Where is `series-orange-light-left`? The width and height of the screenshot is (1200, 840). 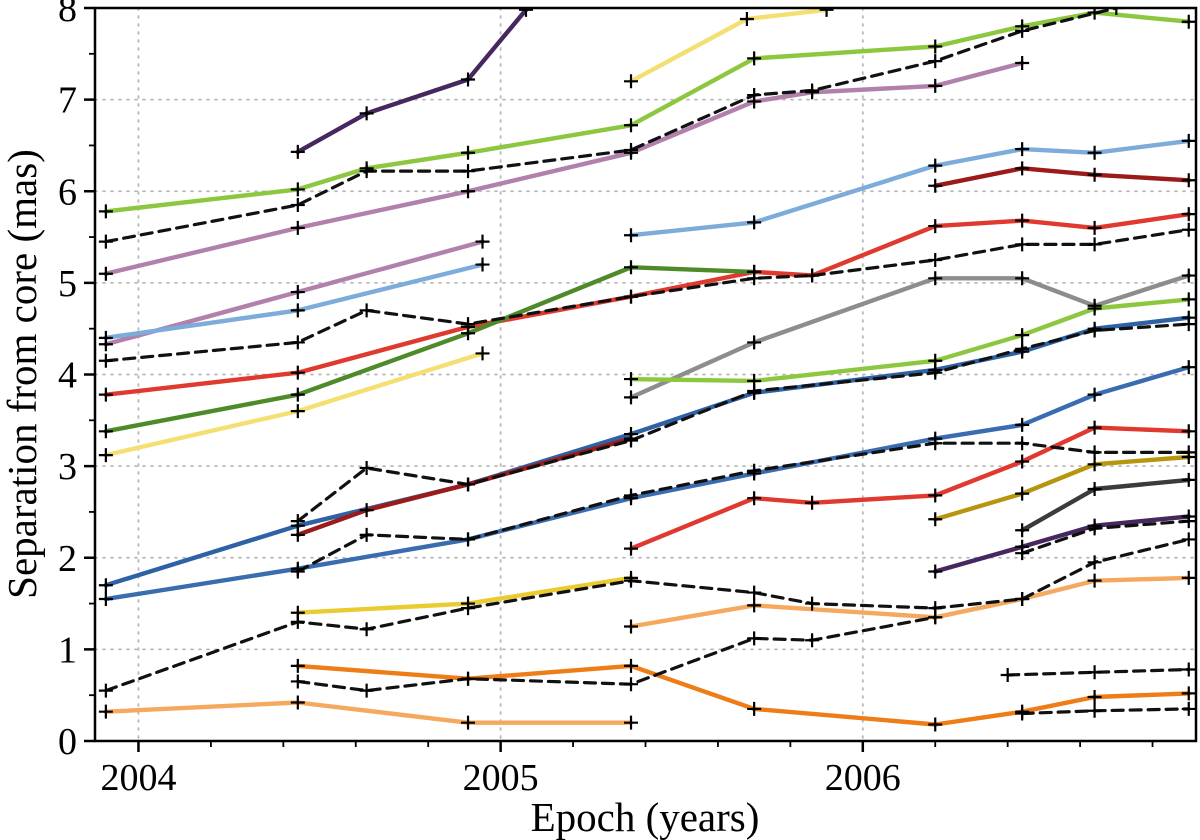 series-orange-light-left is located at coordinates (368, 712).